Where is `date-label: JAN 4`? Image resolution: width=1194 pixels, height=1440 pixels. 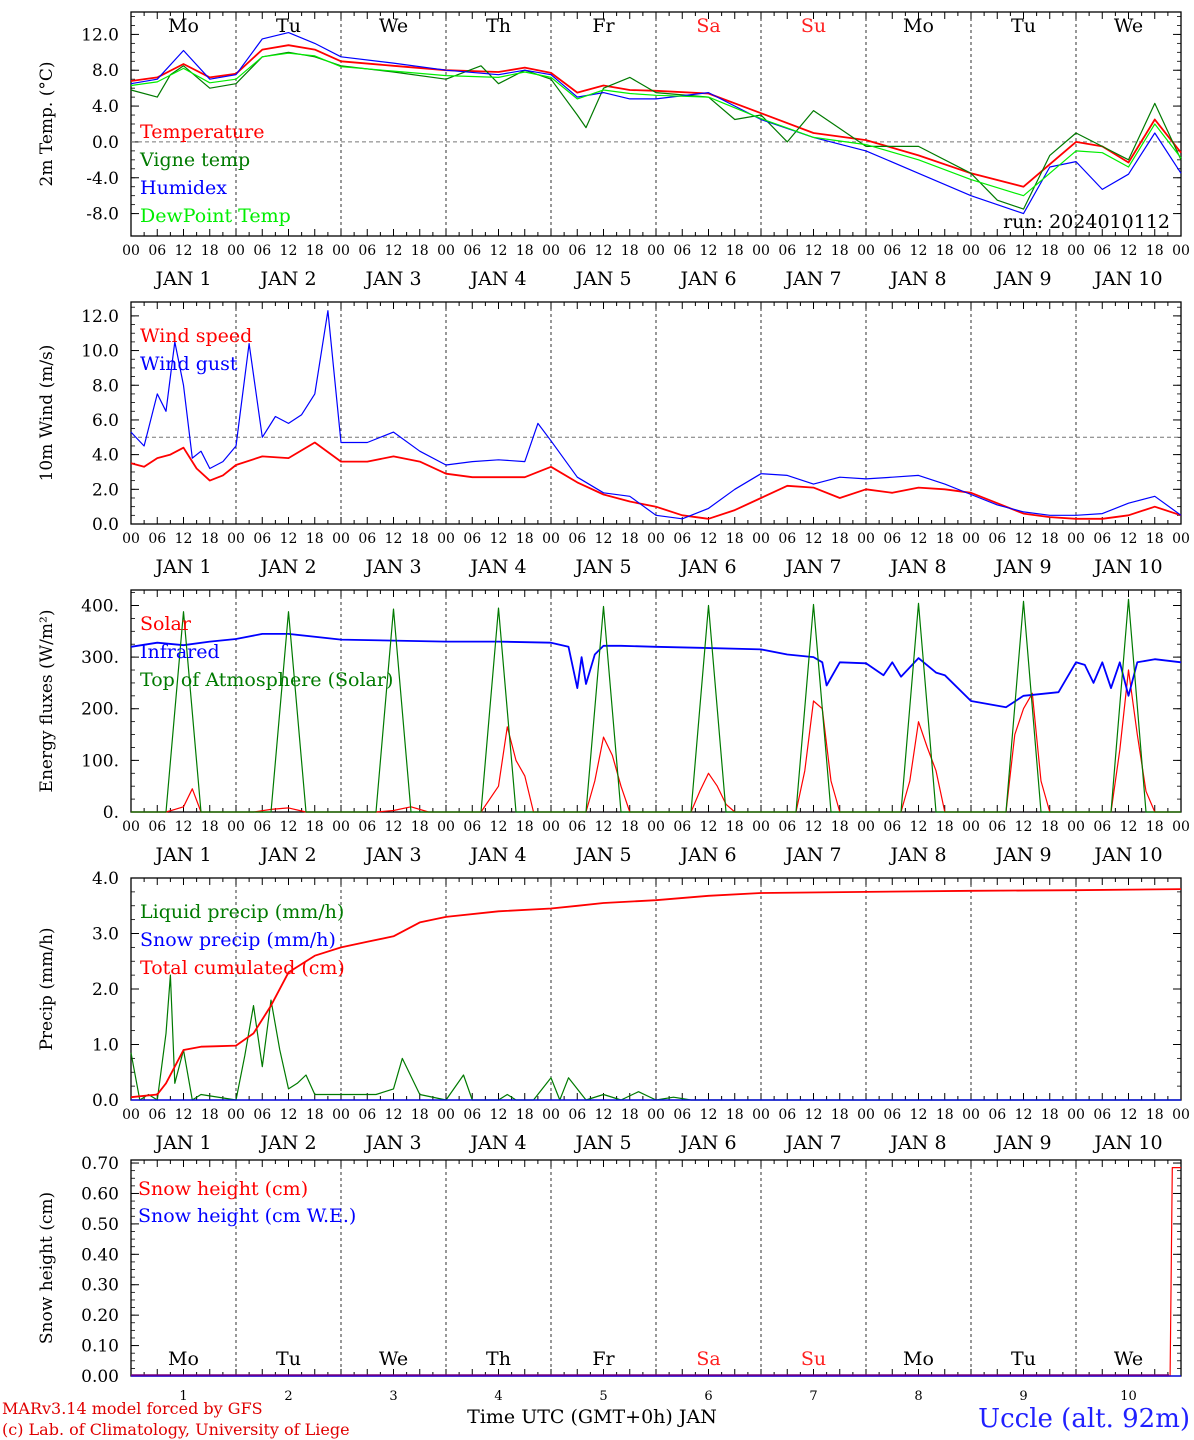 date-label: JAN 4 is located at coordinates (497, 1143).